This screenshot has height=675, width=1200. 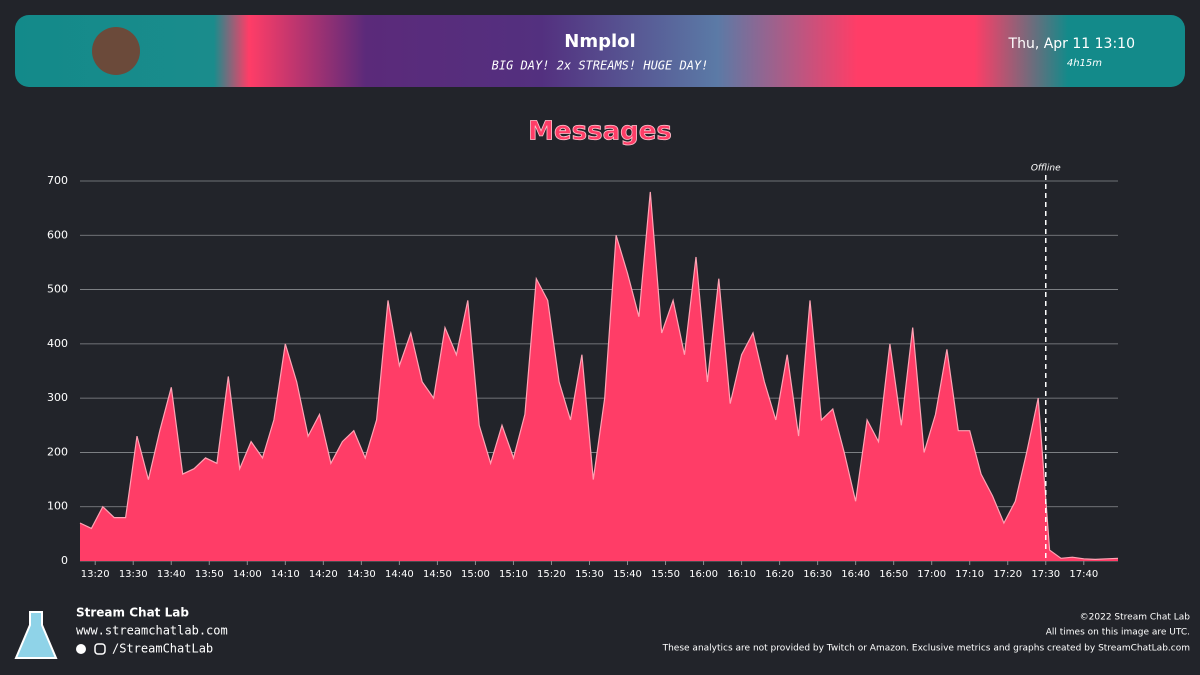 What do you see at coordinates (1135, 618) in the screenshot?
I see `copyright: ©2022 Stream Chat Lab` at bounding box center [1135, 618].